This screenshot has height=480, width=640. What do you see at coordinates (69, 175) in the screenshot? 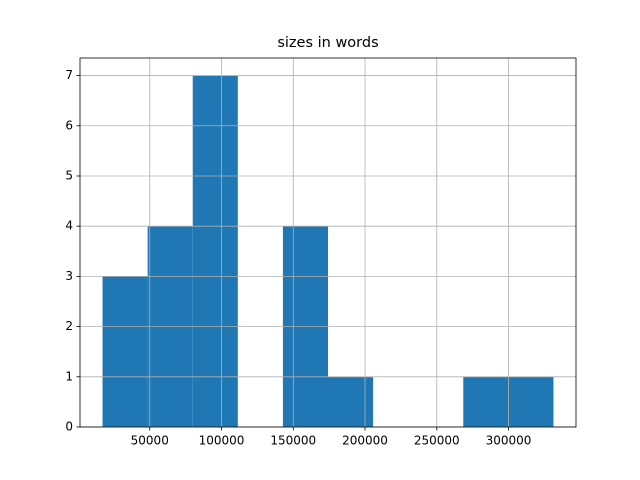
I see `y-tick-label: 5` at bounding box center [69, 175].